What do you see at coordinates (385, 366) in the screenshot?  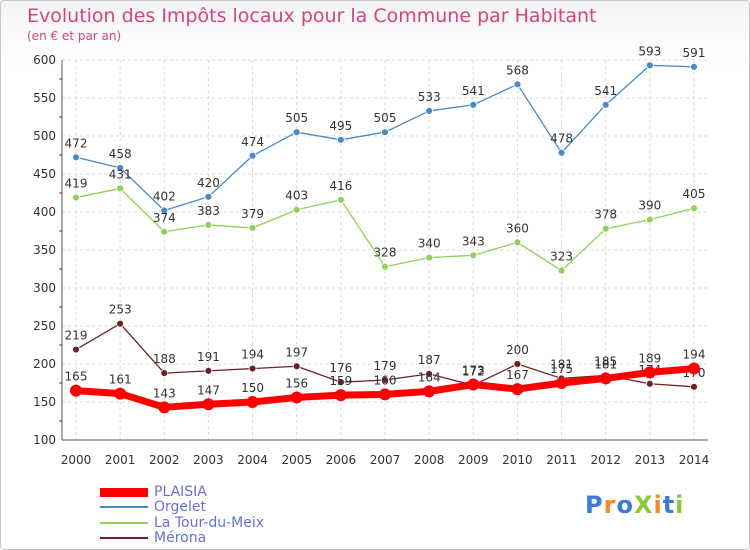 I see `data-label: 179` at bounding box center [385, 366].